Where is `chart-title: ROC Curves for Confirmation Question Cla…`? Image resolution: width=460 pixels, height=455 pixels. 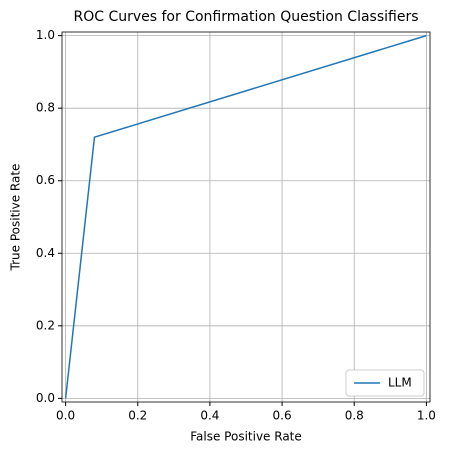
chart-title: ROC Curves for Confirmation Question Cla… is located at coordinates (245, 17).